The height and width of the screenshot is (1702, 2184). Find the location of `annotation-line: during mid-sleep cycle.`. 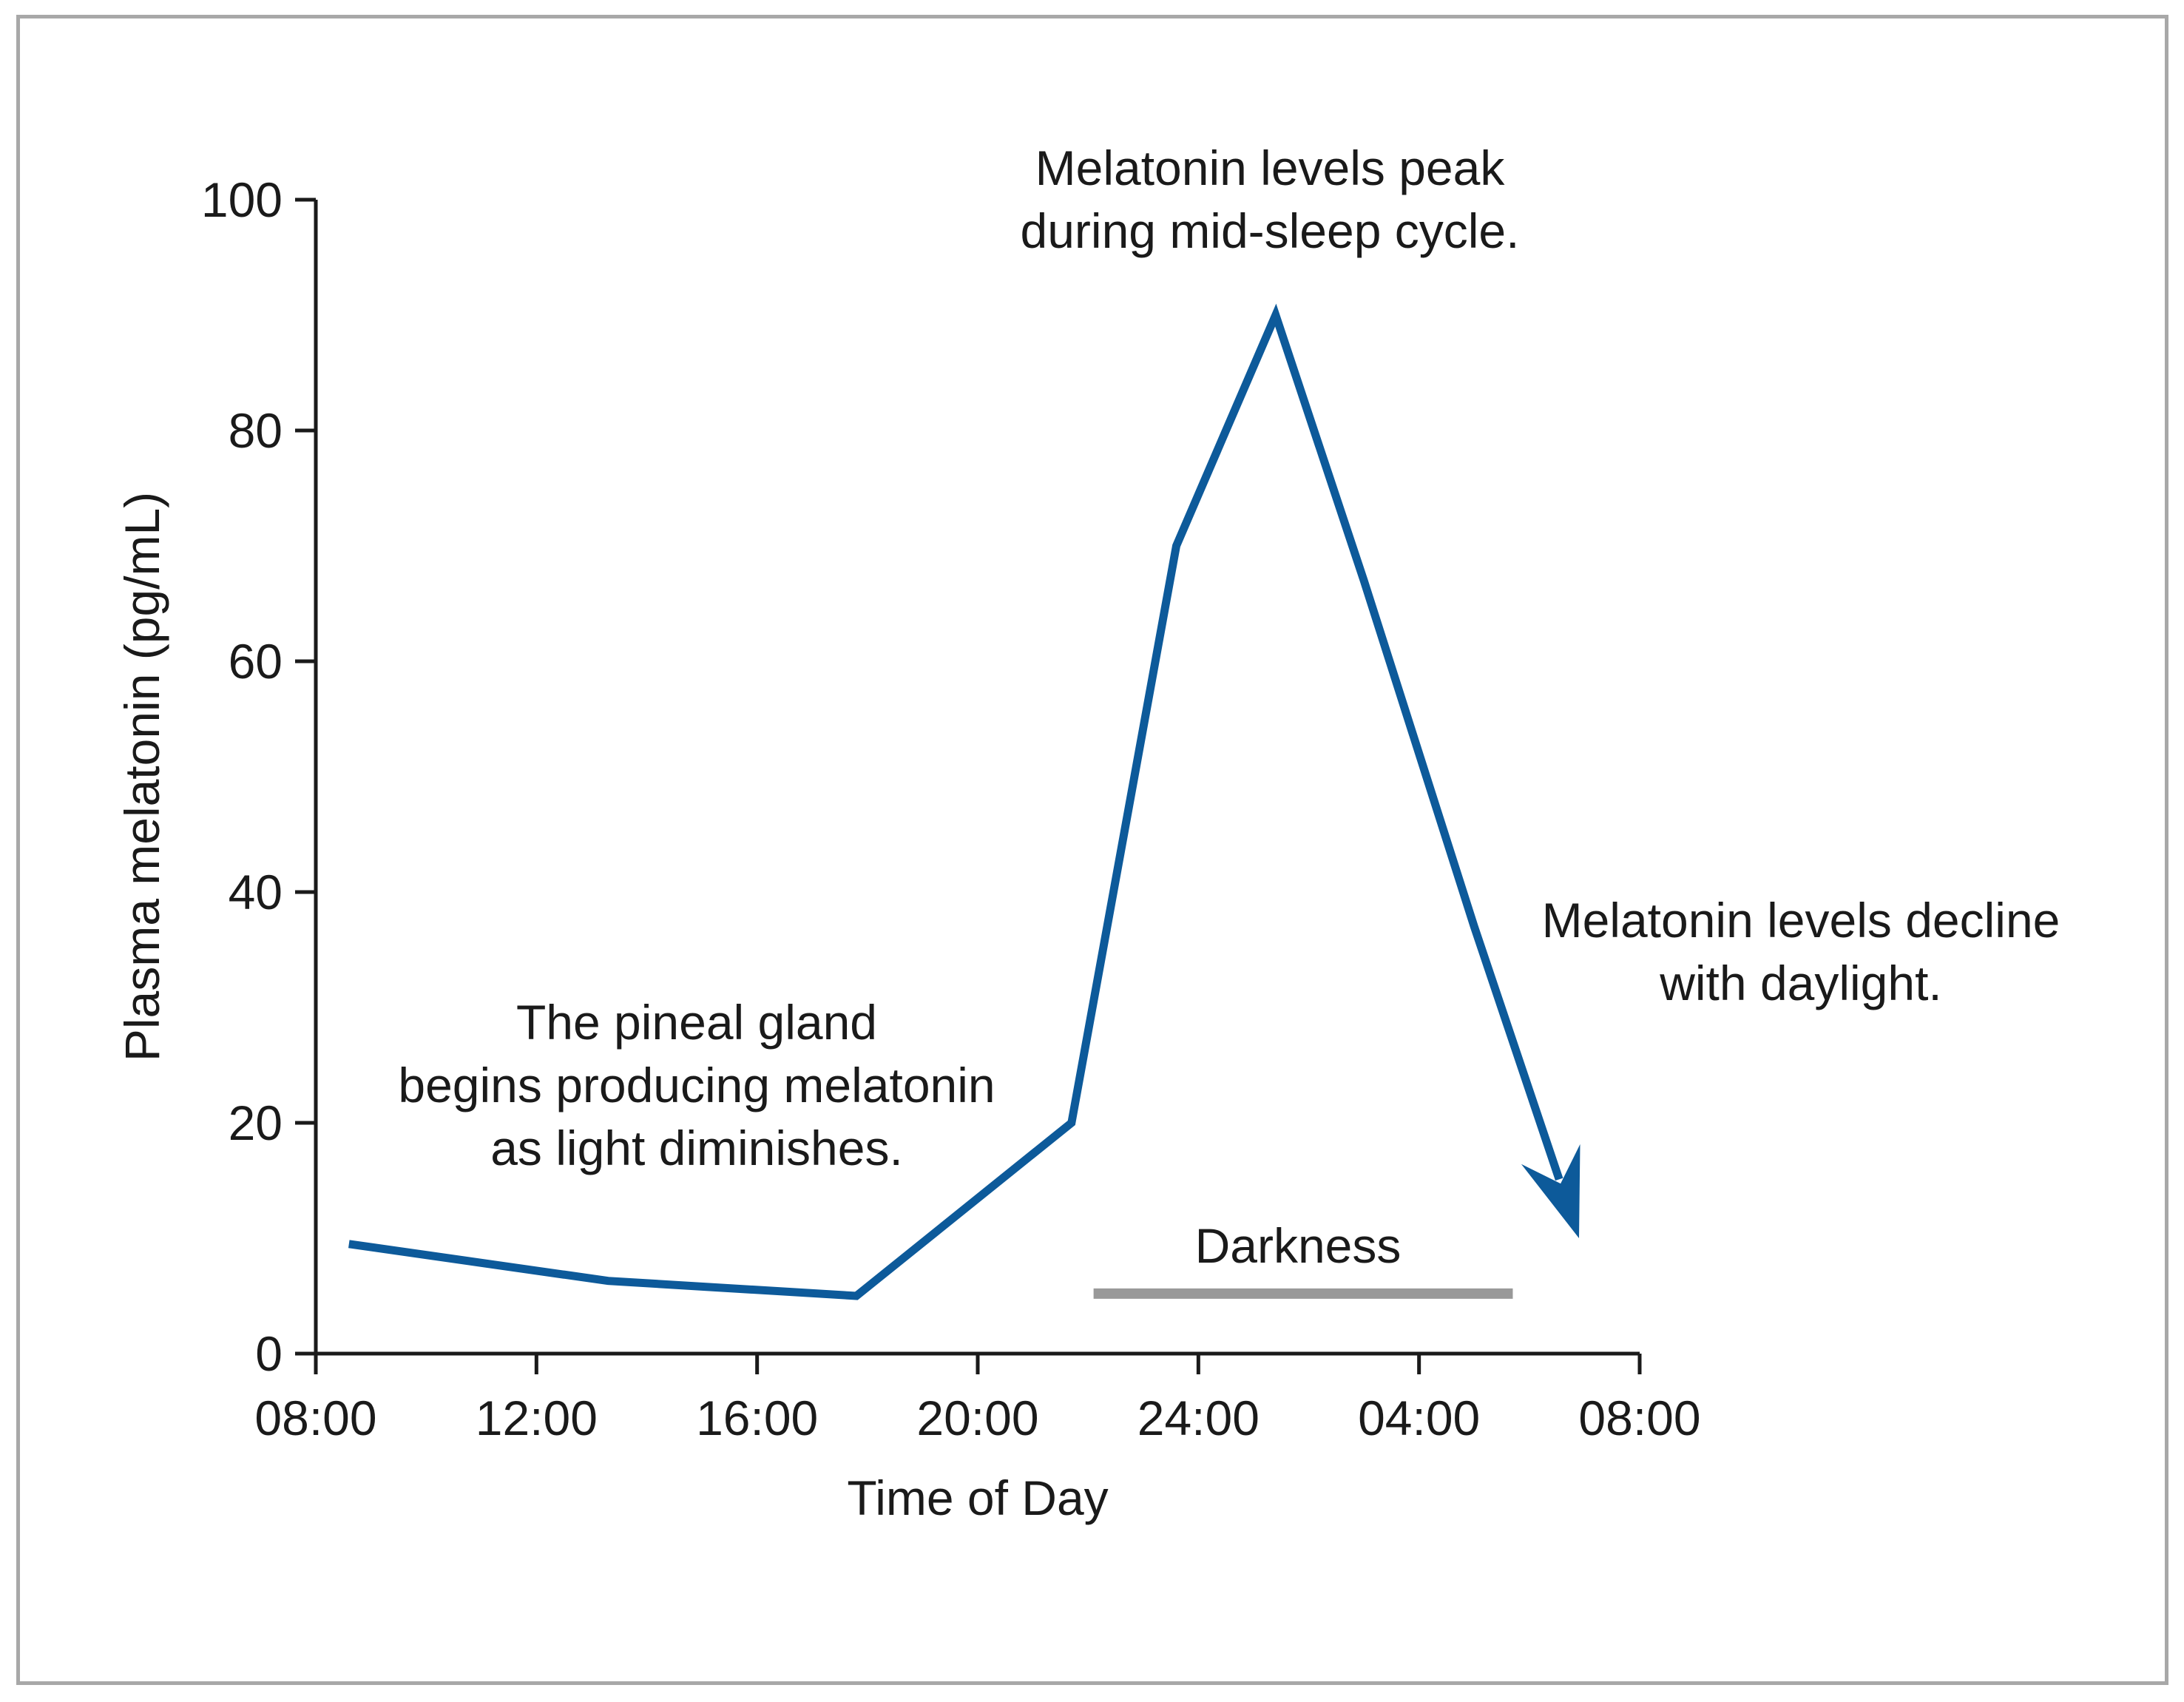

annotation-line: during mid-sleep cycle. is located at coordinates (1271, 231).